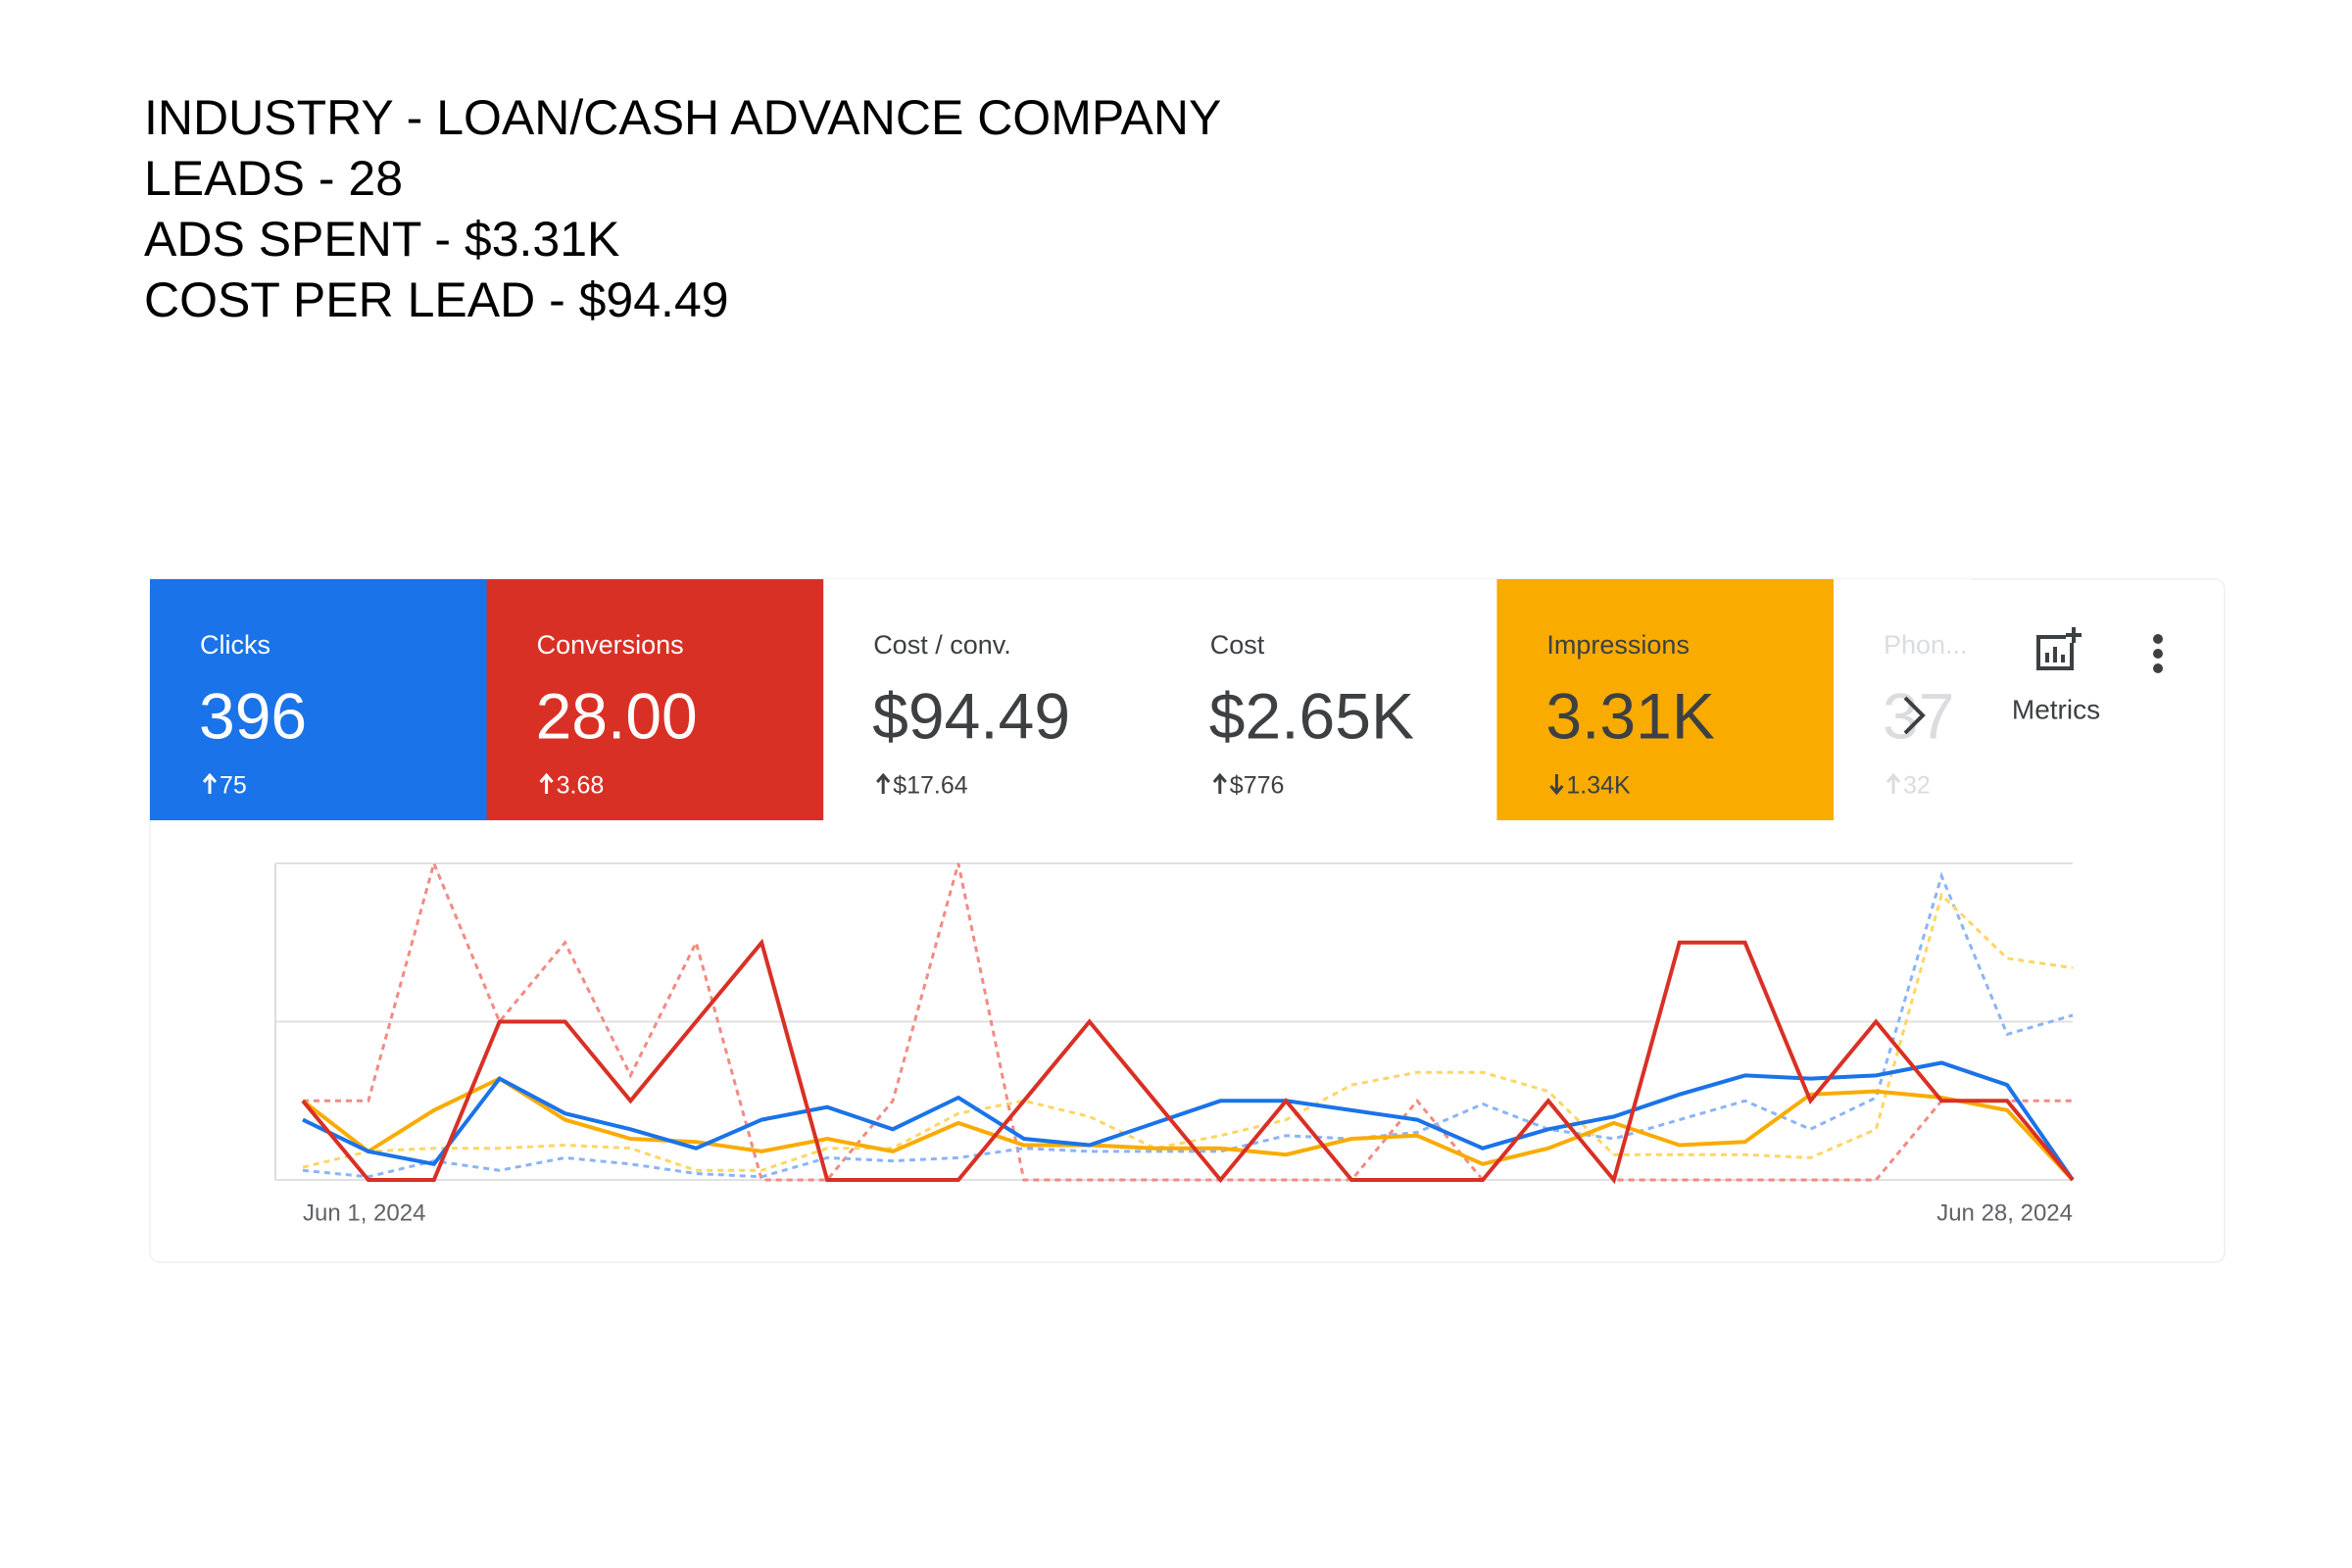 Image resolution: width=2352 pixels, height=1568 pixels. I want to click on card-delta: 75, so click(233, 786).